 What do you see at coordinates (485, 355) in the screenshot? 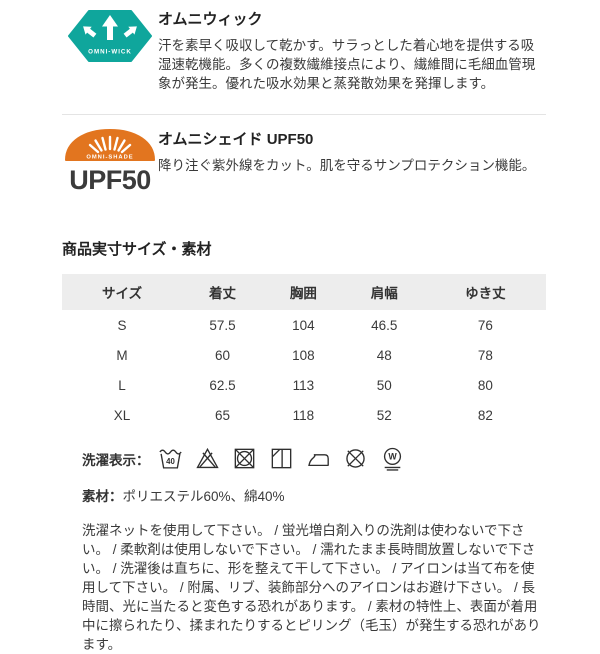
I see `table-cell: 78` at bounding box center [485, 355].